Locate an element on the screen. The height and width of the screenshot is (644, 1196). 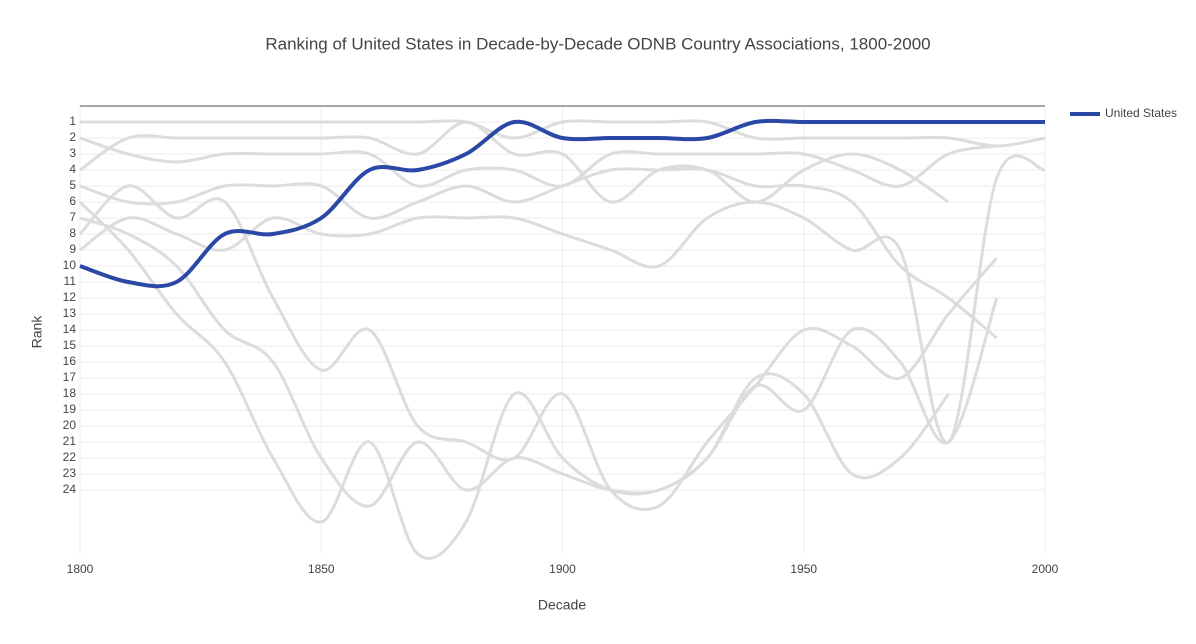
y-tick-label: 6 is located at coordinates (72, 201).